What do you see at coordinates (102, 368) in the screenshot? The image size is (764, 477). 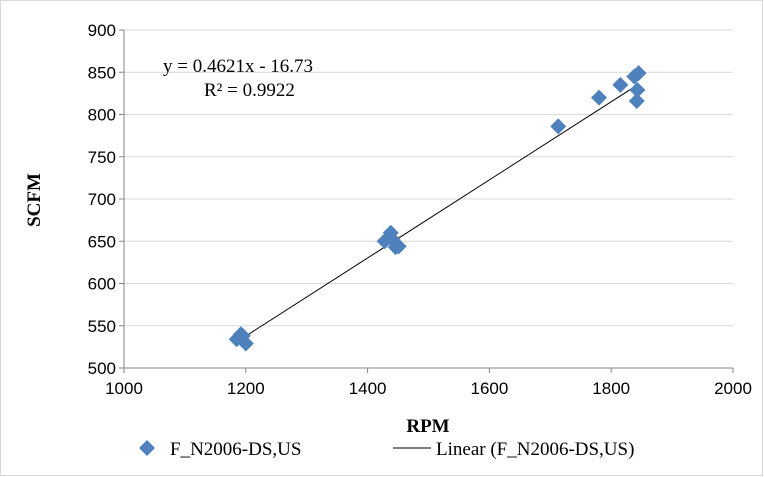 I see `y-tick-label: 500` at bounding box center [102, 368].